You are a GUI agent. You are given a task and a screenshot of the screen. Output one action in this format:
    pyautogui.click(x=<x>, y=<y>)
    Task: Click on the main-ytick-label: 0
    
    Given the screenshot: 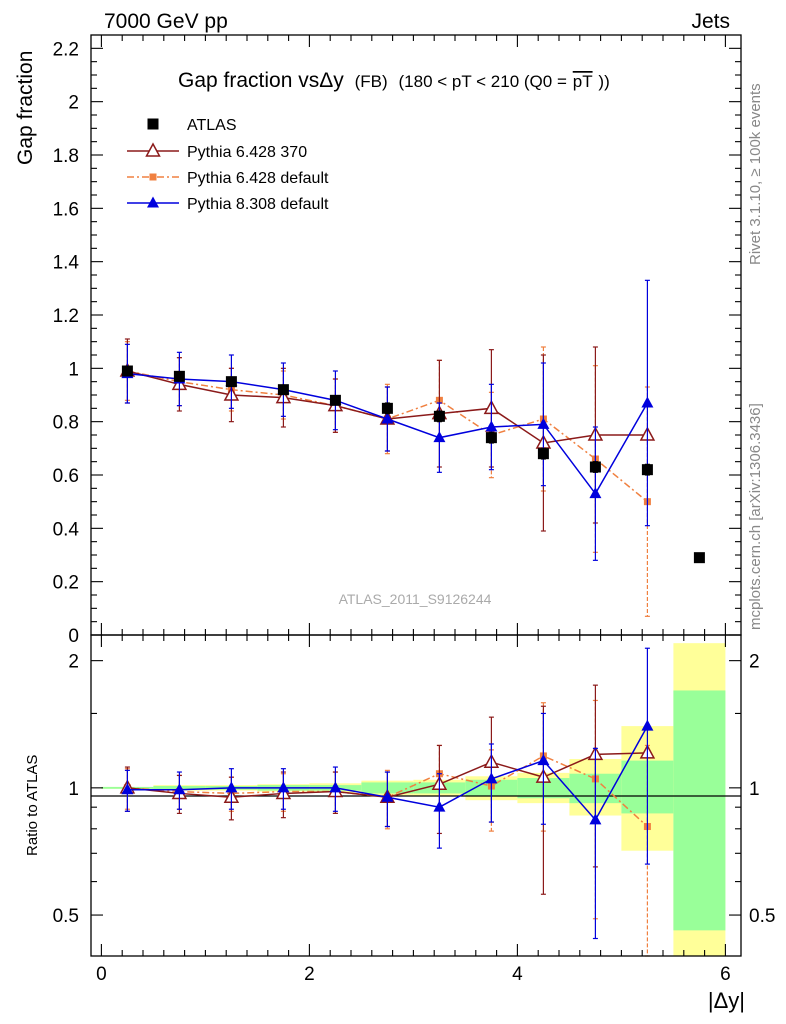 What is the action you would take?
    pyautogui.click(x=73, y=636)
    